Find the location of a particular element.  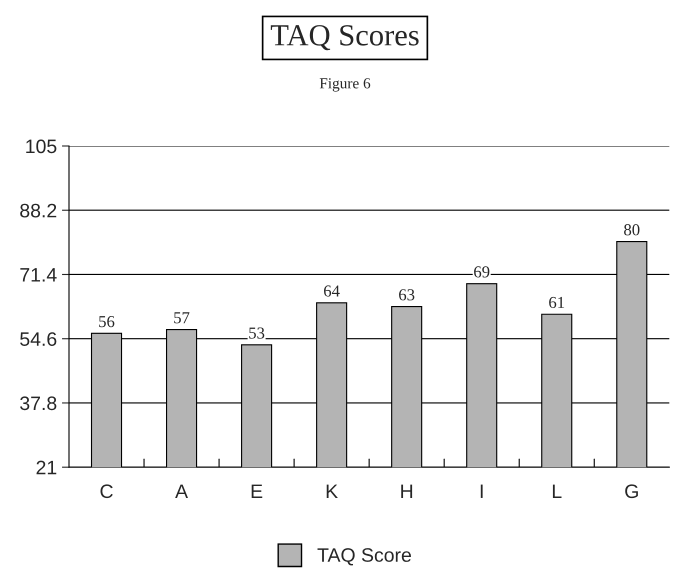

y-tick-label: 71.4 is located at coordinates (38, 275).